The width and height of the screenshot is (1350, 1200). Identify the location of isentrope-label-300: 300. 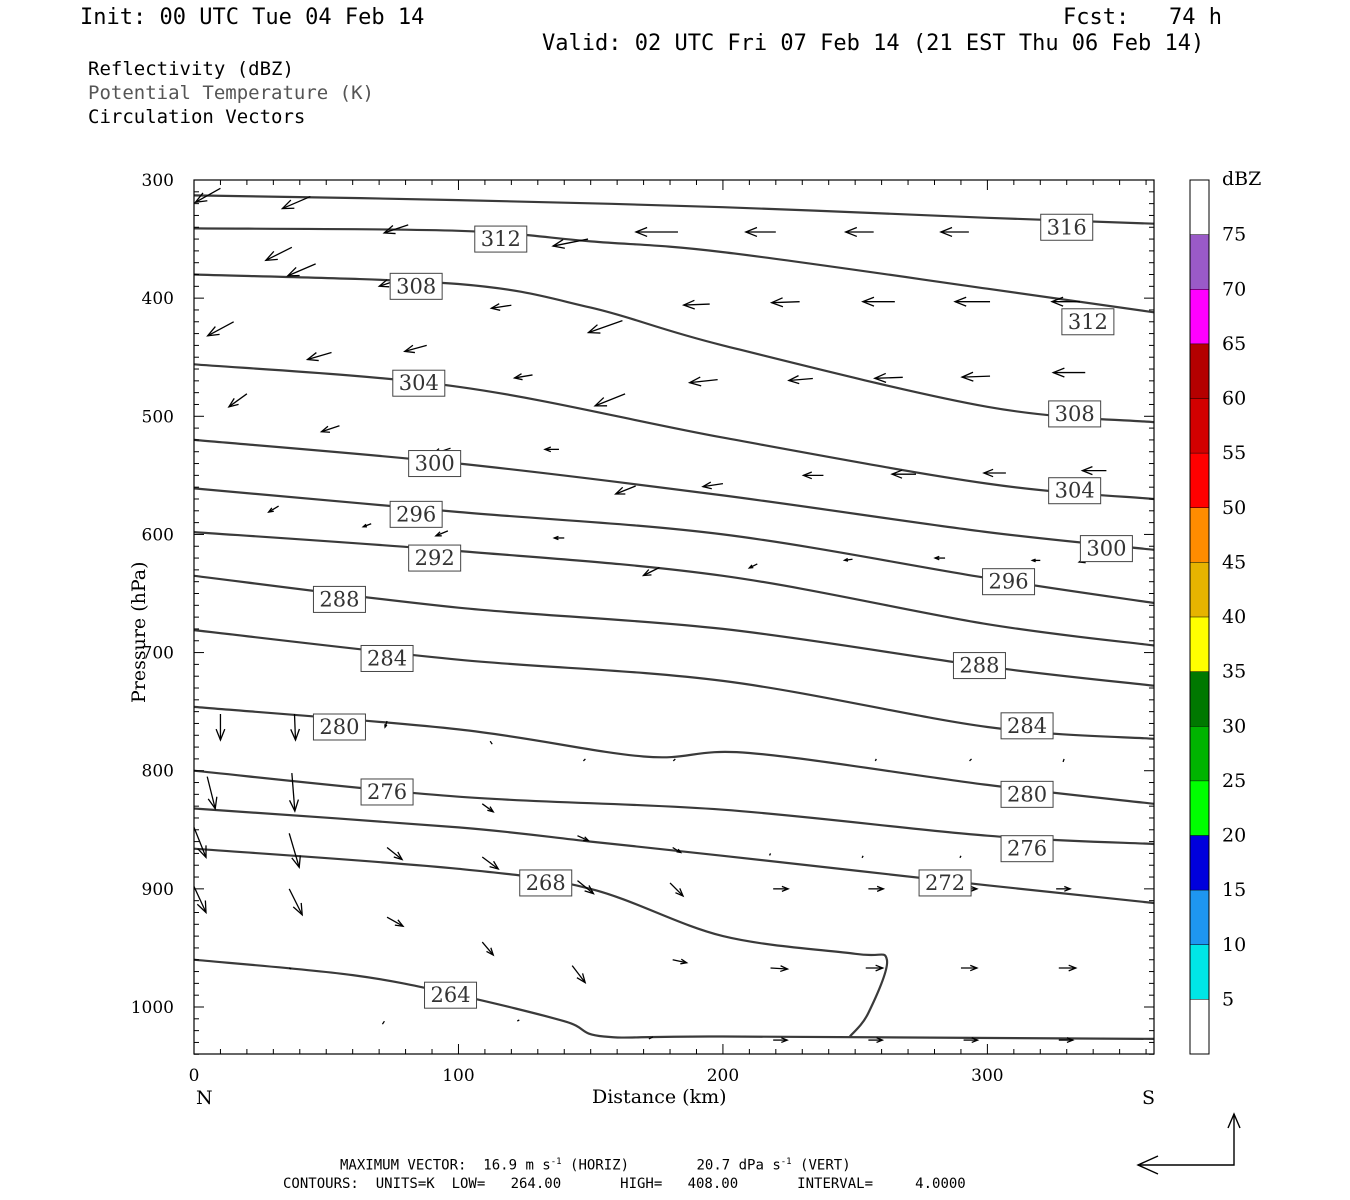
(435, 464).